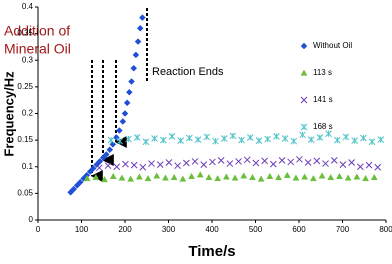  I want to click on x-tick-label: 400, so click(212, 229).